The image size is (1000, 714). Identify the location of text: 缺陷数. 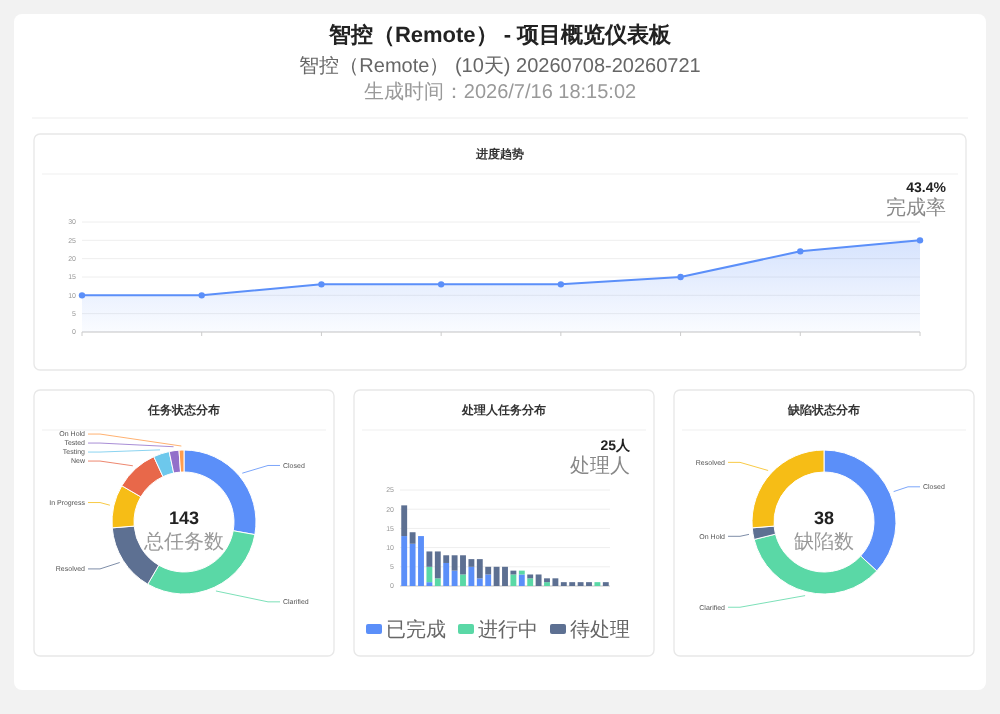
(824, 542).